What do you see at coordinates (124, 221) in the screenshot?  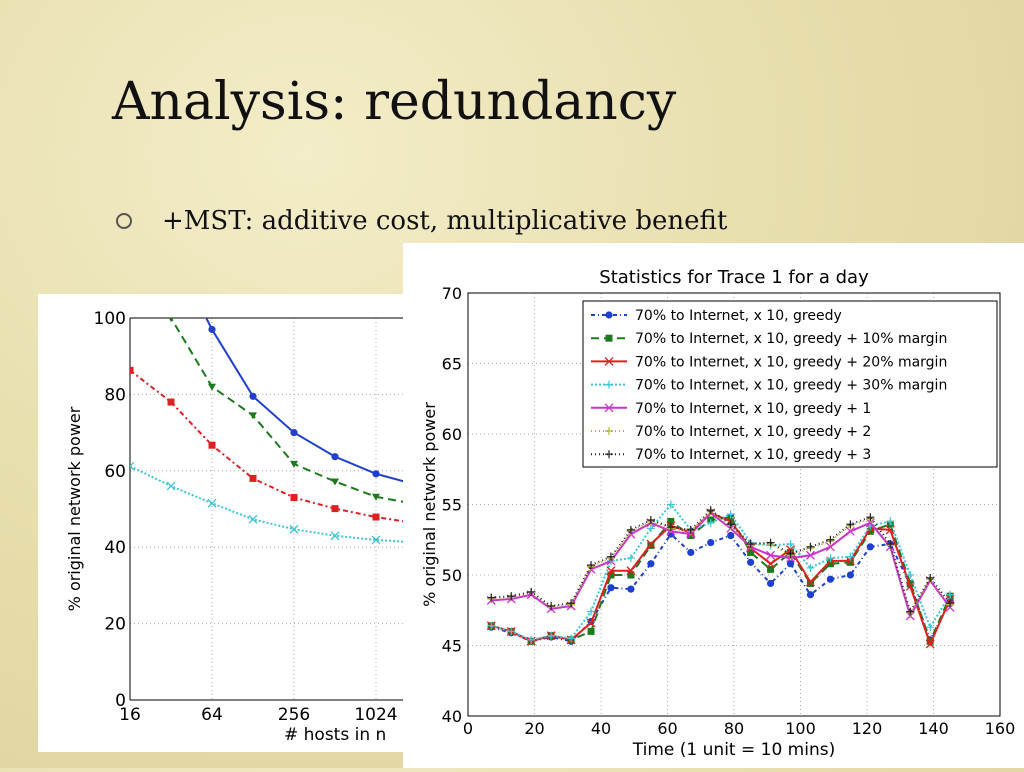 I see `bullet-circle-icon` at bounding box center [124, 221].